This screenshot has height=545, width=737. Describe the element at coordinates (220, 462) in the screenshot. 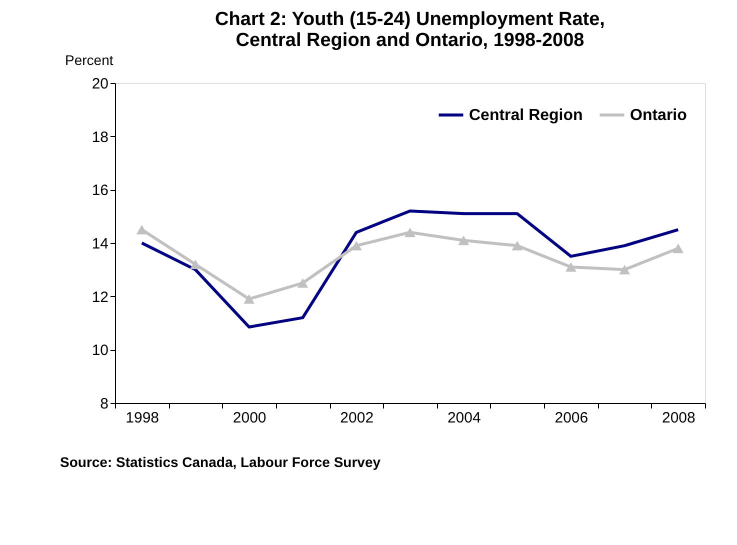

I see `source-note: Source: Statistics Canada, Labour Force Survey` at that location.